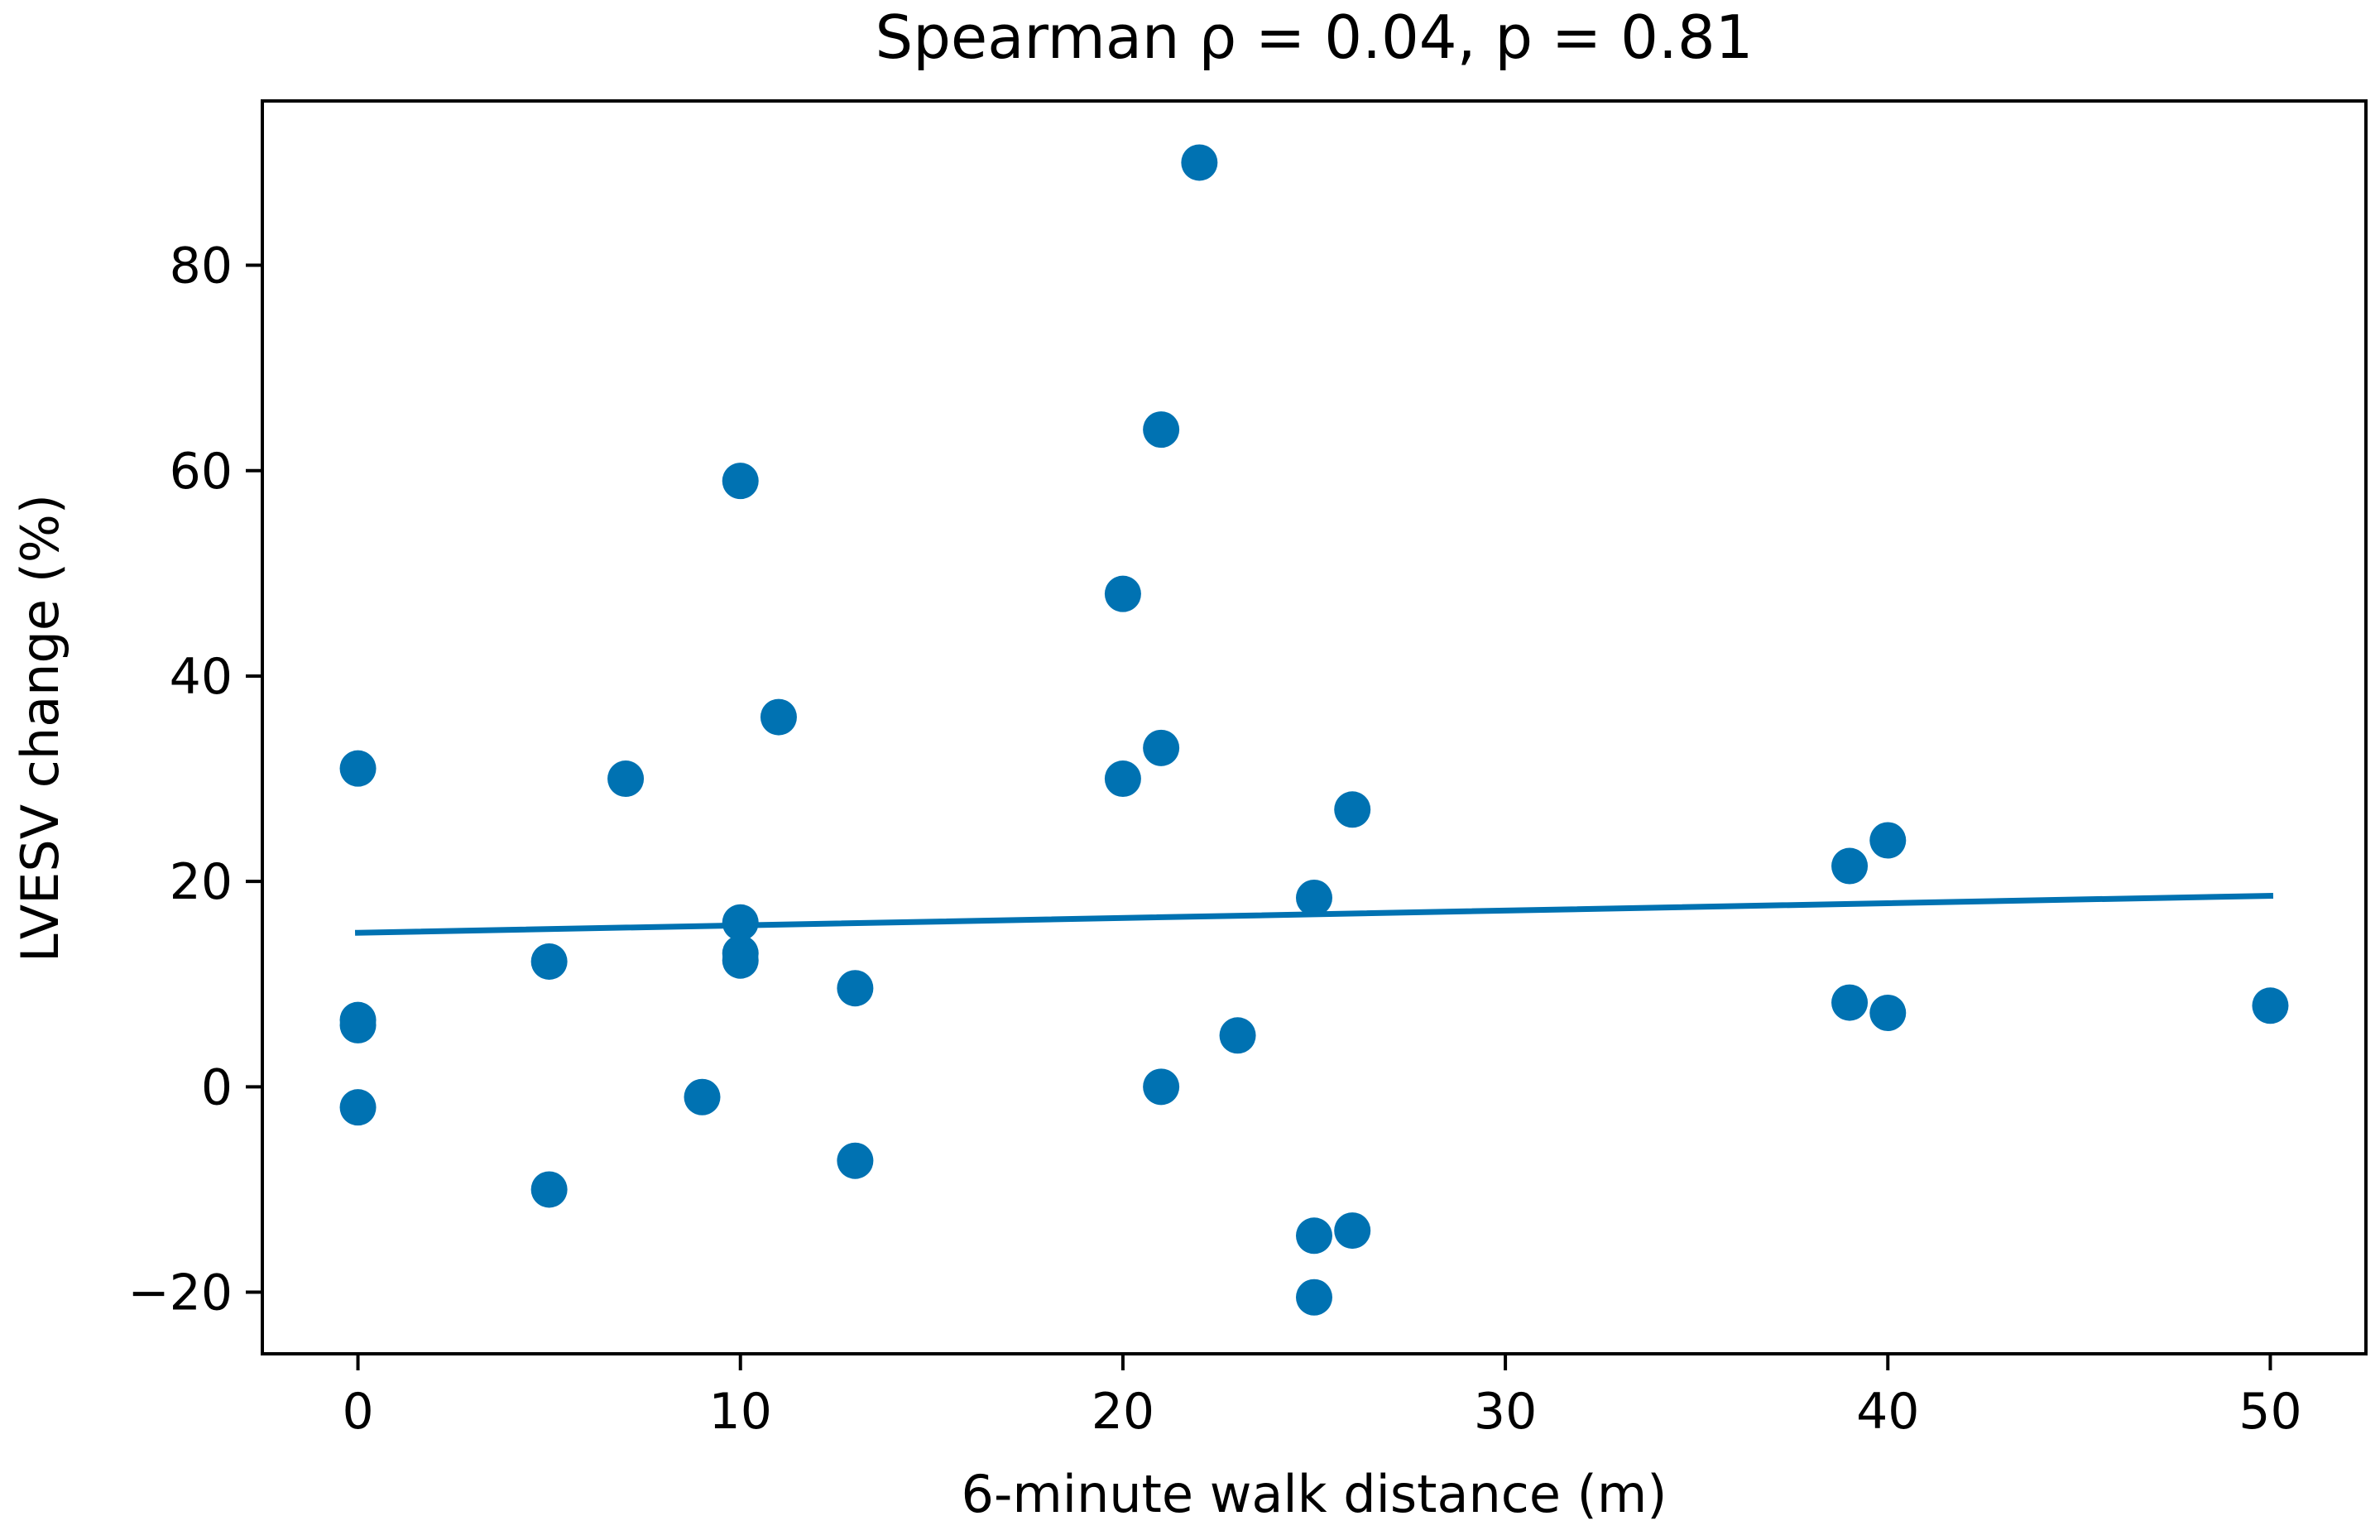 The height and width of the screenshot is (1540, 2380). I want to click on y-axis-ticks: −20 0 20 40 60 80, so click(194, 779).